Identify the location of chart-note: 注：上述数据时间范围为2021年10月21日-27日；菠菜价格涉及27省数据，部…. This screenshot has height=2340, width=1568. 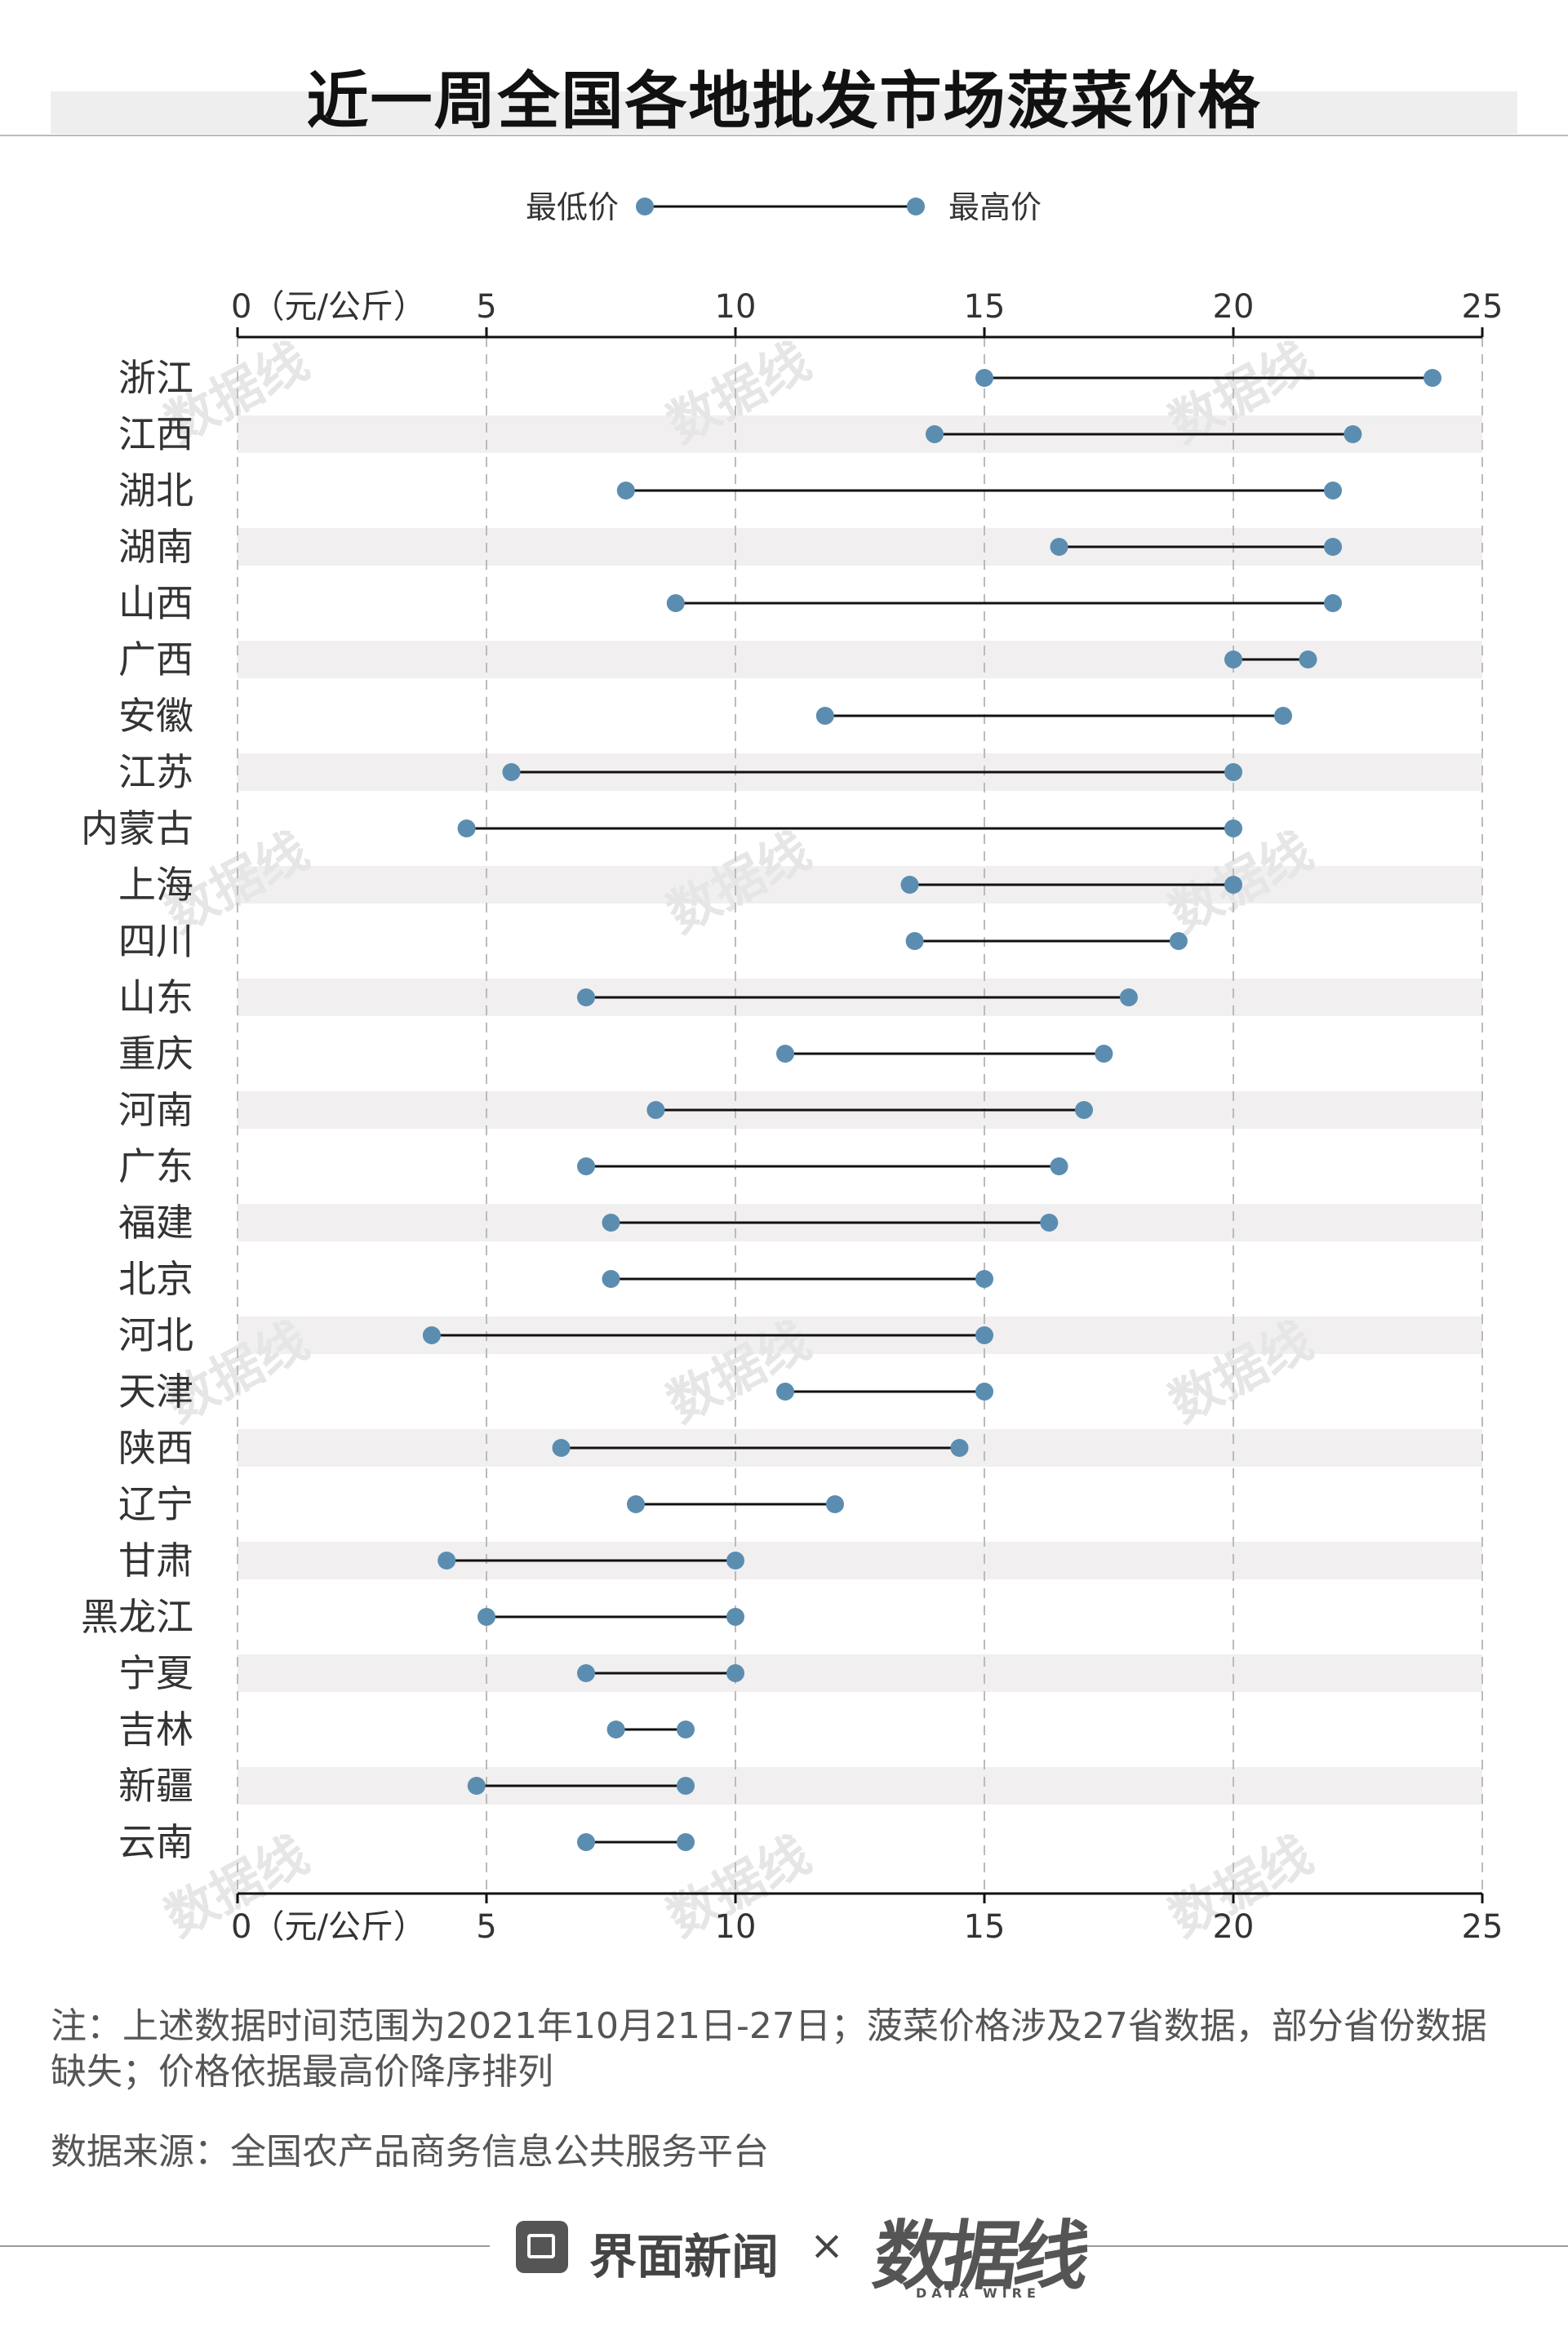
(769, 2049).